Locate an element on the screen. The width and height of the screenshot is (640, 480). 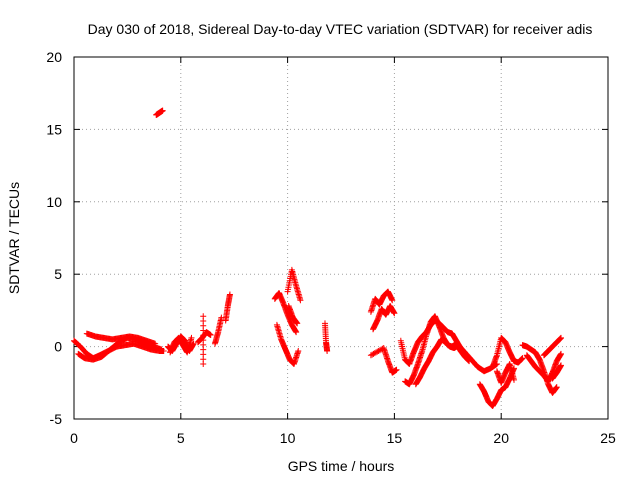
x-tick-label: 20 is located at coordinates (501, 438).